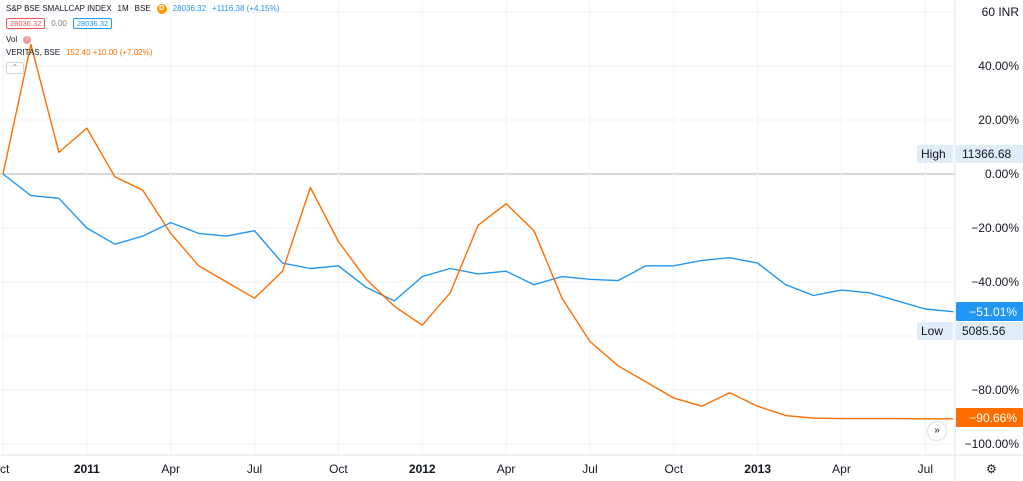 The width and height of the screenshot is (1023, 481). Describe the element at coordinates (1001, 12) in the screenshot. I see `y-tick-label: 60 INR` at that location.